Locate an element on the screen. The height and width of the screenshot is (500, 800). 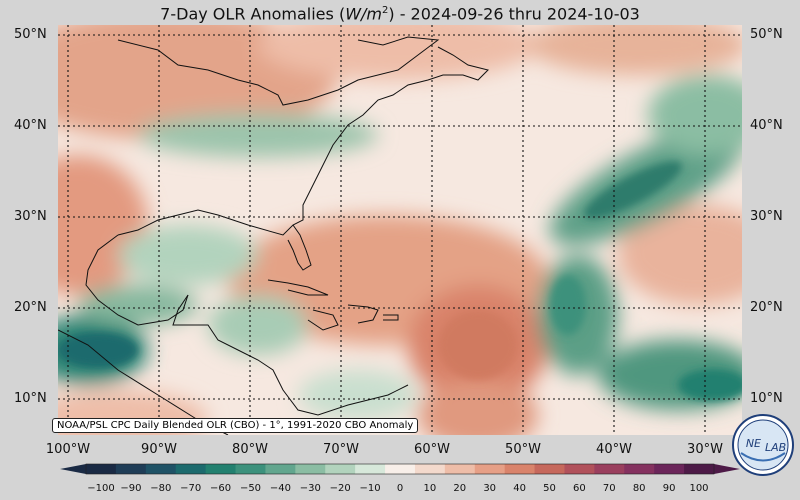
lon-label-90w: 90°W is located at coordinates (159, 449).